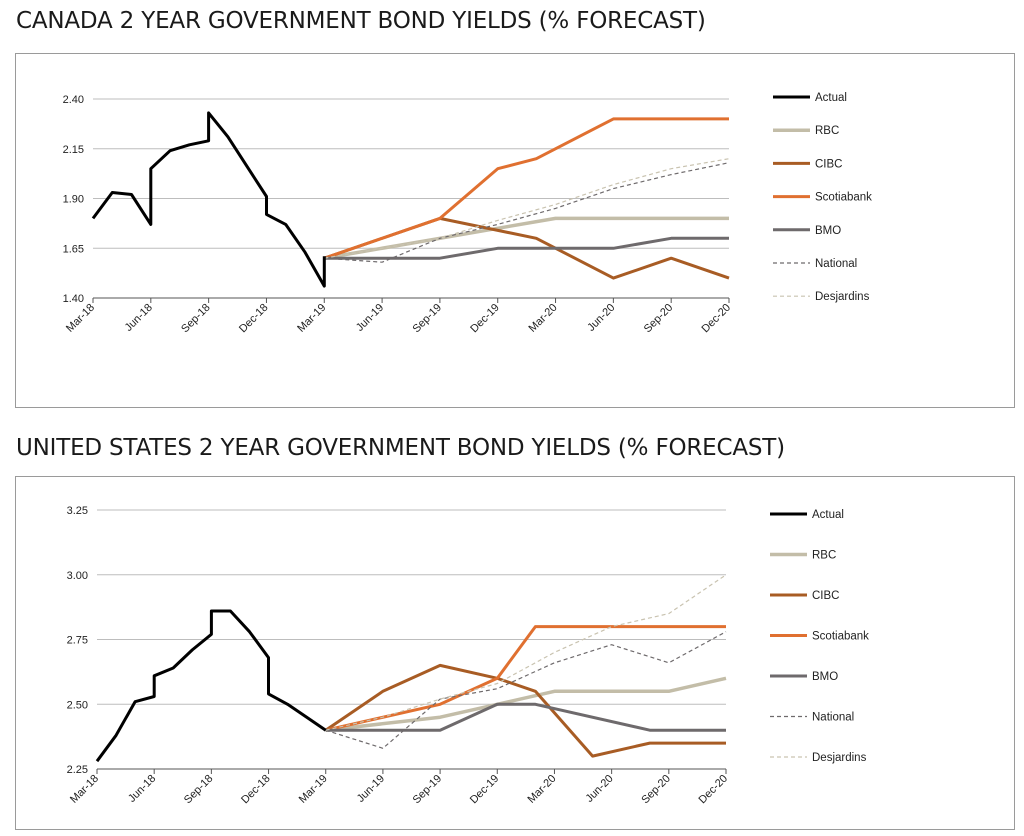  What do you see at coordinates (73, 200) in the screenshot?
I see `y-tick-label: 1.90` at bounding box center [73, 200].